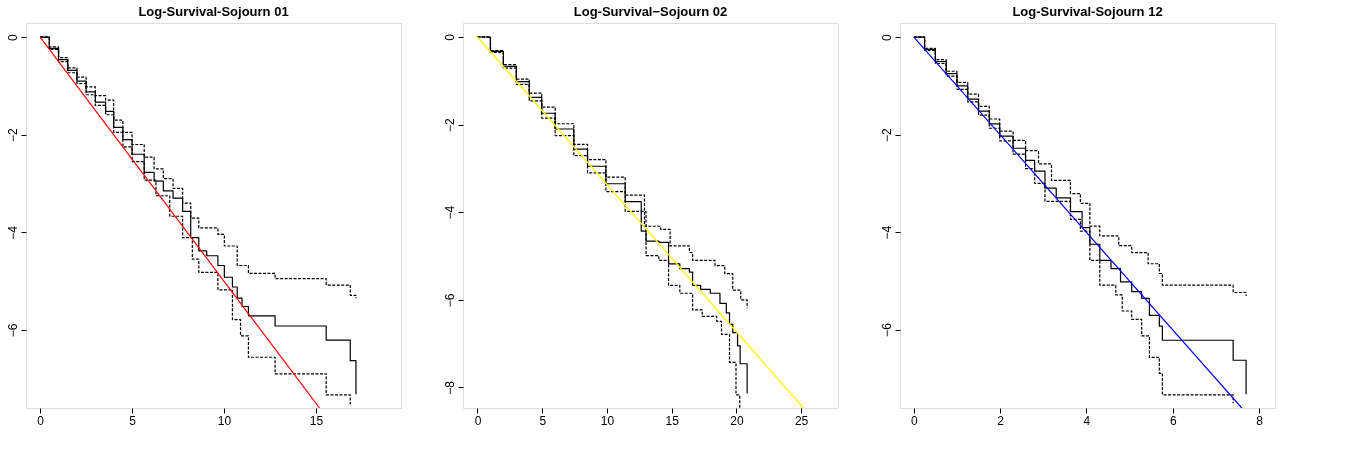 The image size is (1349, 458). I want to click on y-tick-label: −8, so click(449, 387).